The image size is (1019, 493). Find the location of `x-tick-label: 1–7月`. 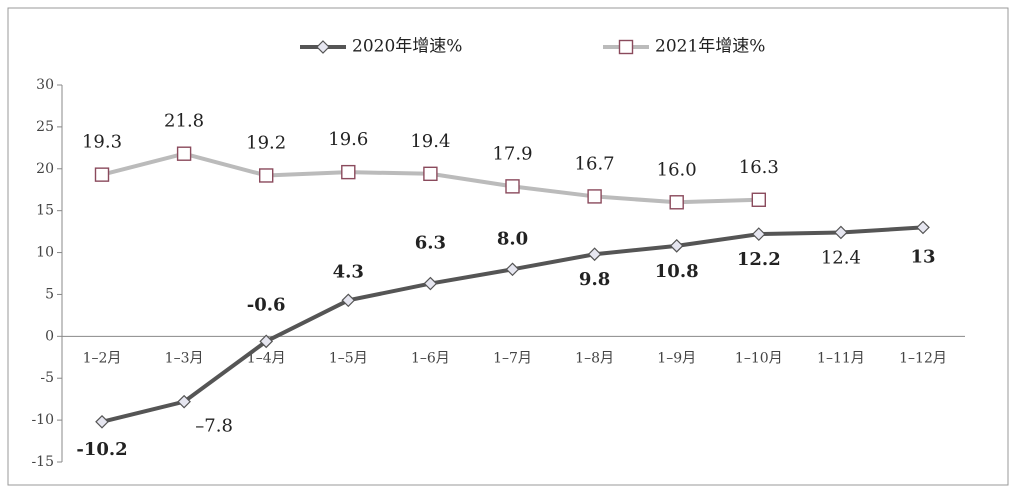

x-tick-label: 1–7月 is located at coordinates (512, 358).